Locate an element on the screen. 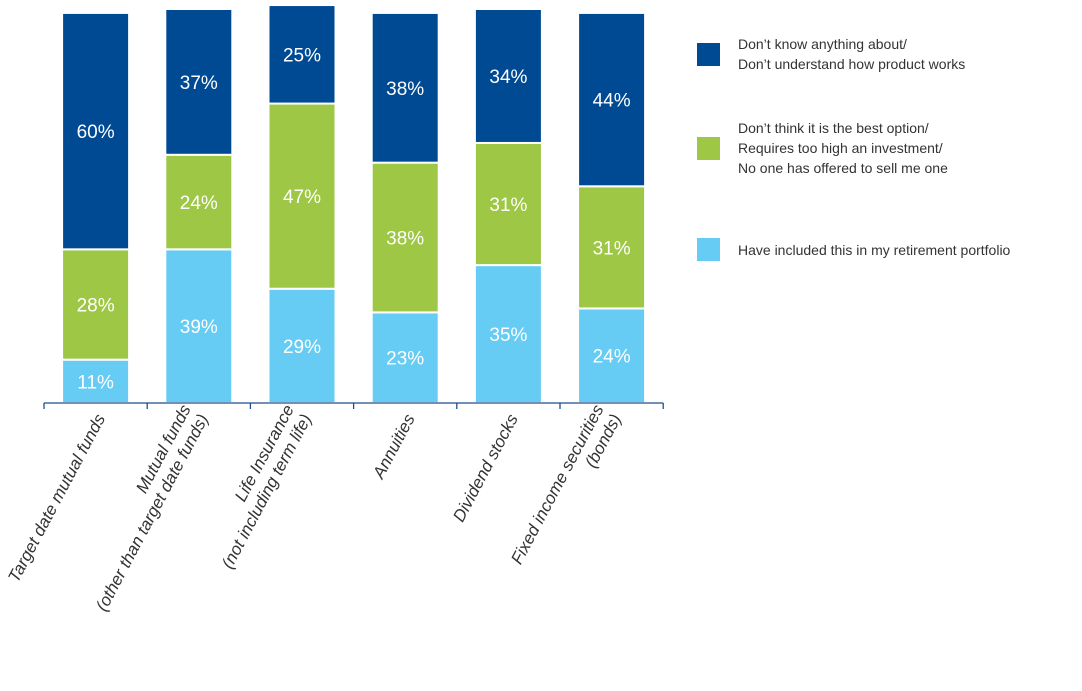  bar-value-label: 23% is located at coordinates (405, 359).